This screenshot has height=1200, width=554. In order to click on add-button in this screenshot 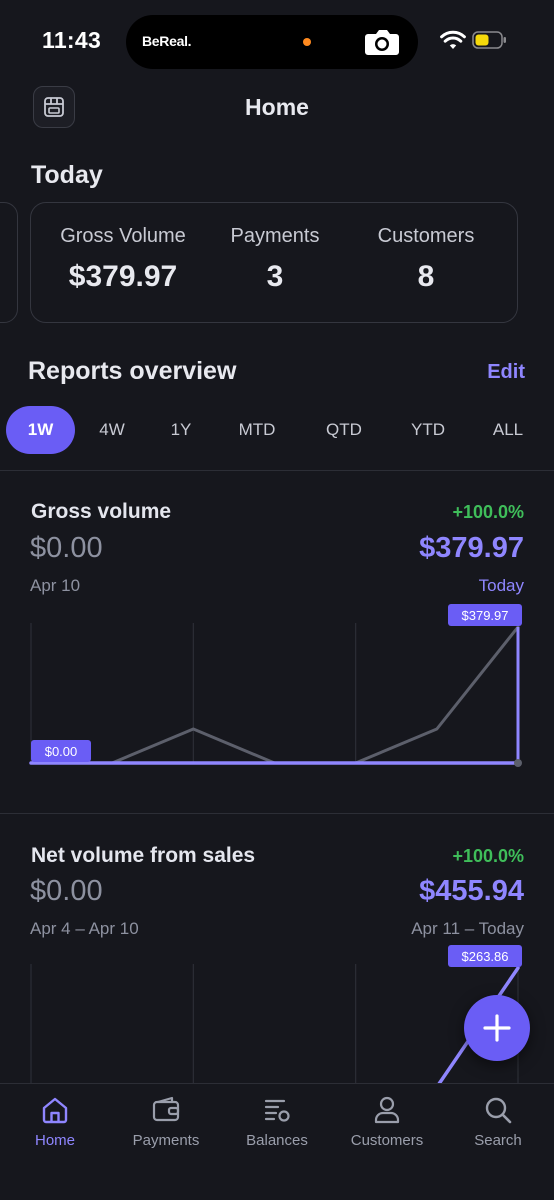, I will do `click(497, 1028)`.